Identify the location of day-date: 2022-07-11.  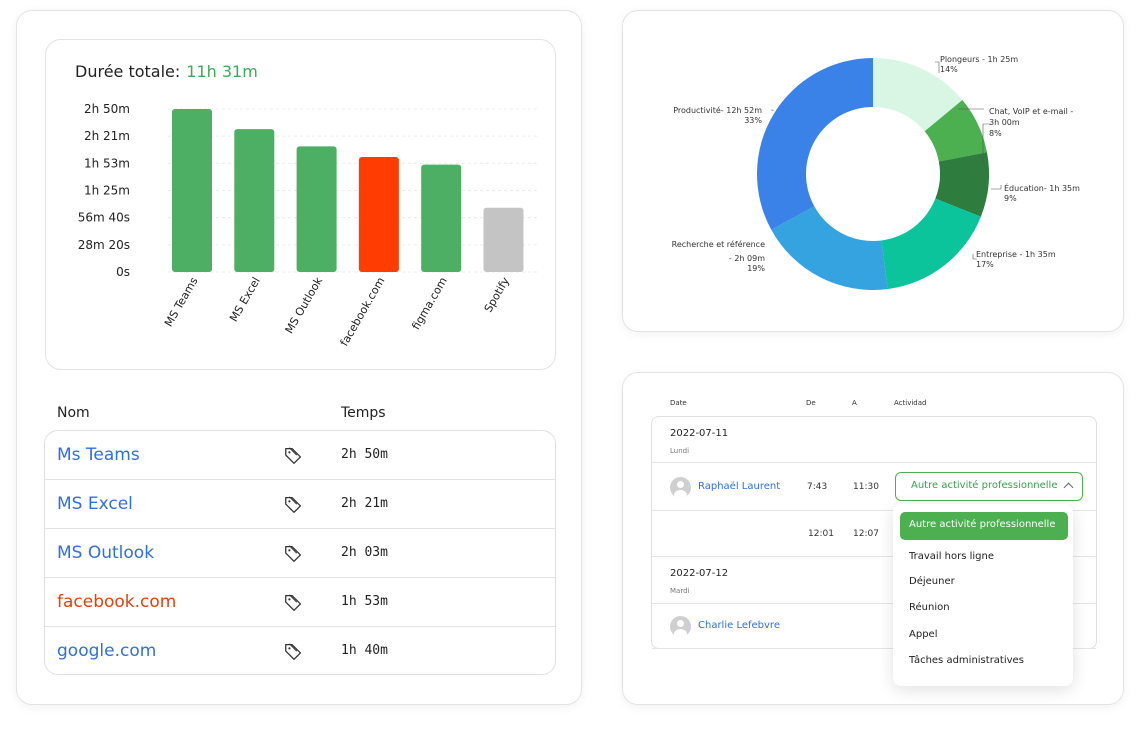
(699, 433).